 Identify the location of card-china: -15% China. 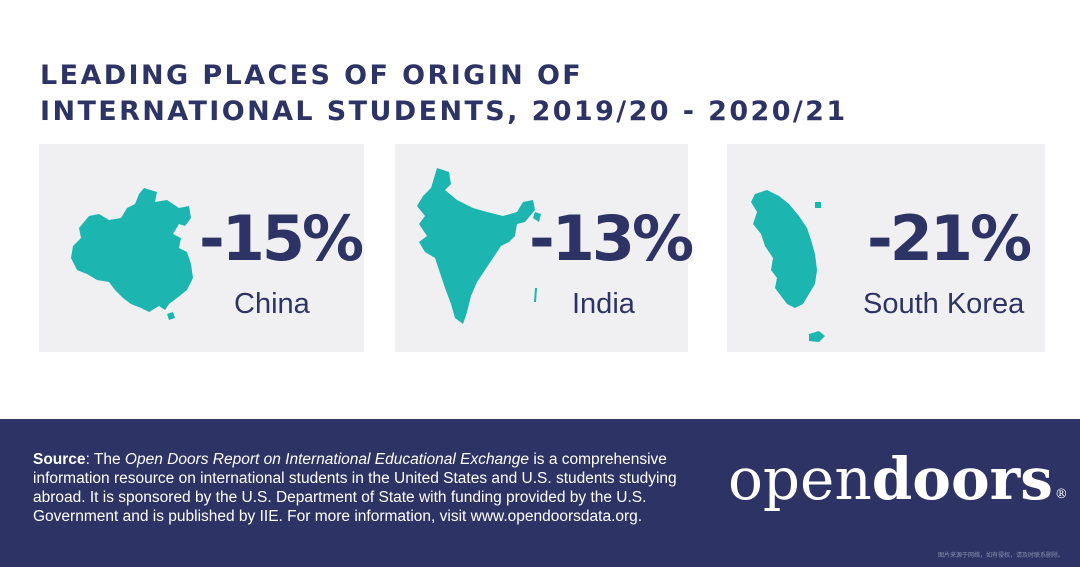
(201, 248).